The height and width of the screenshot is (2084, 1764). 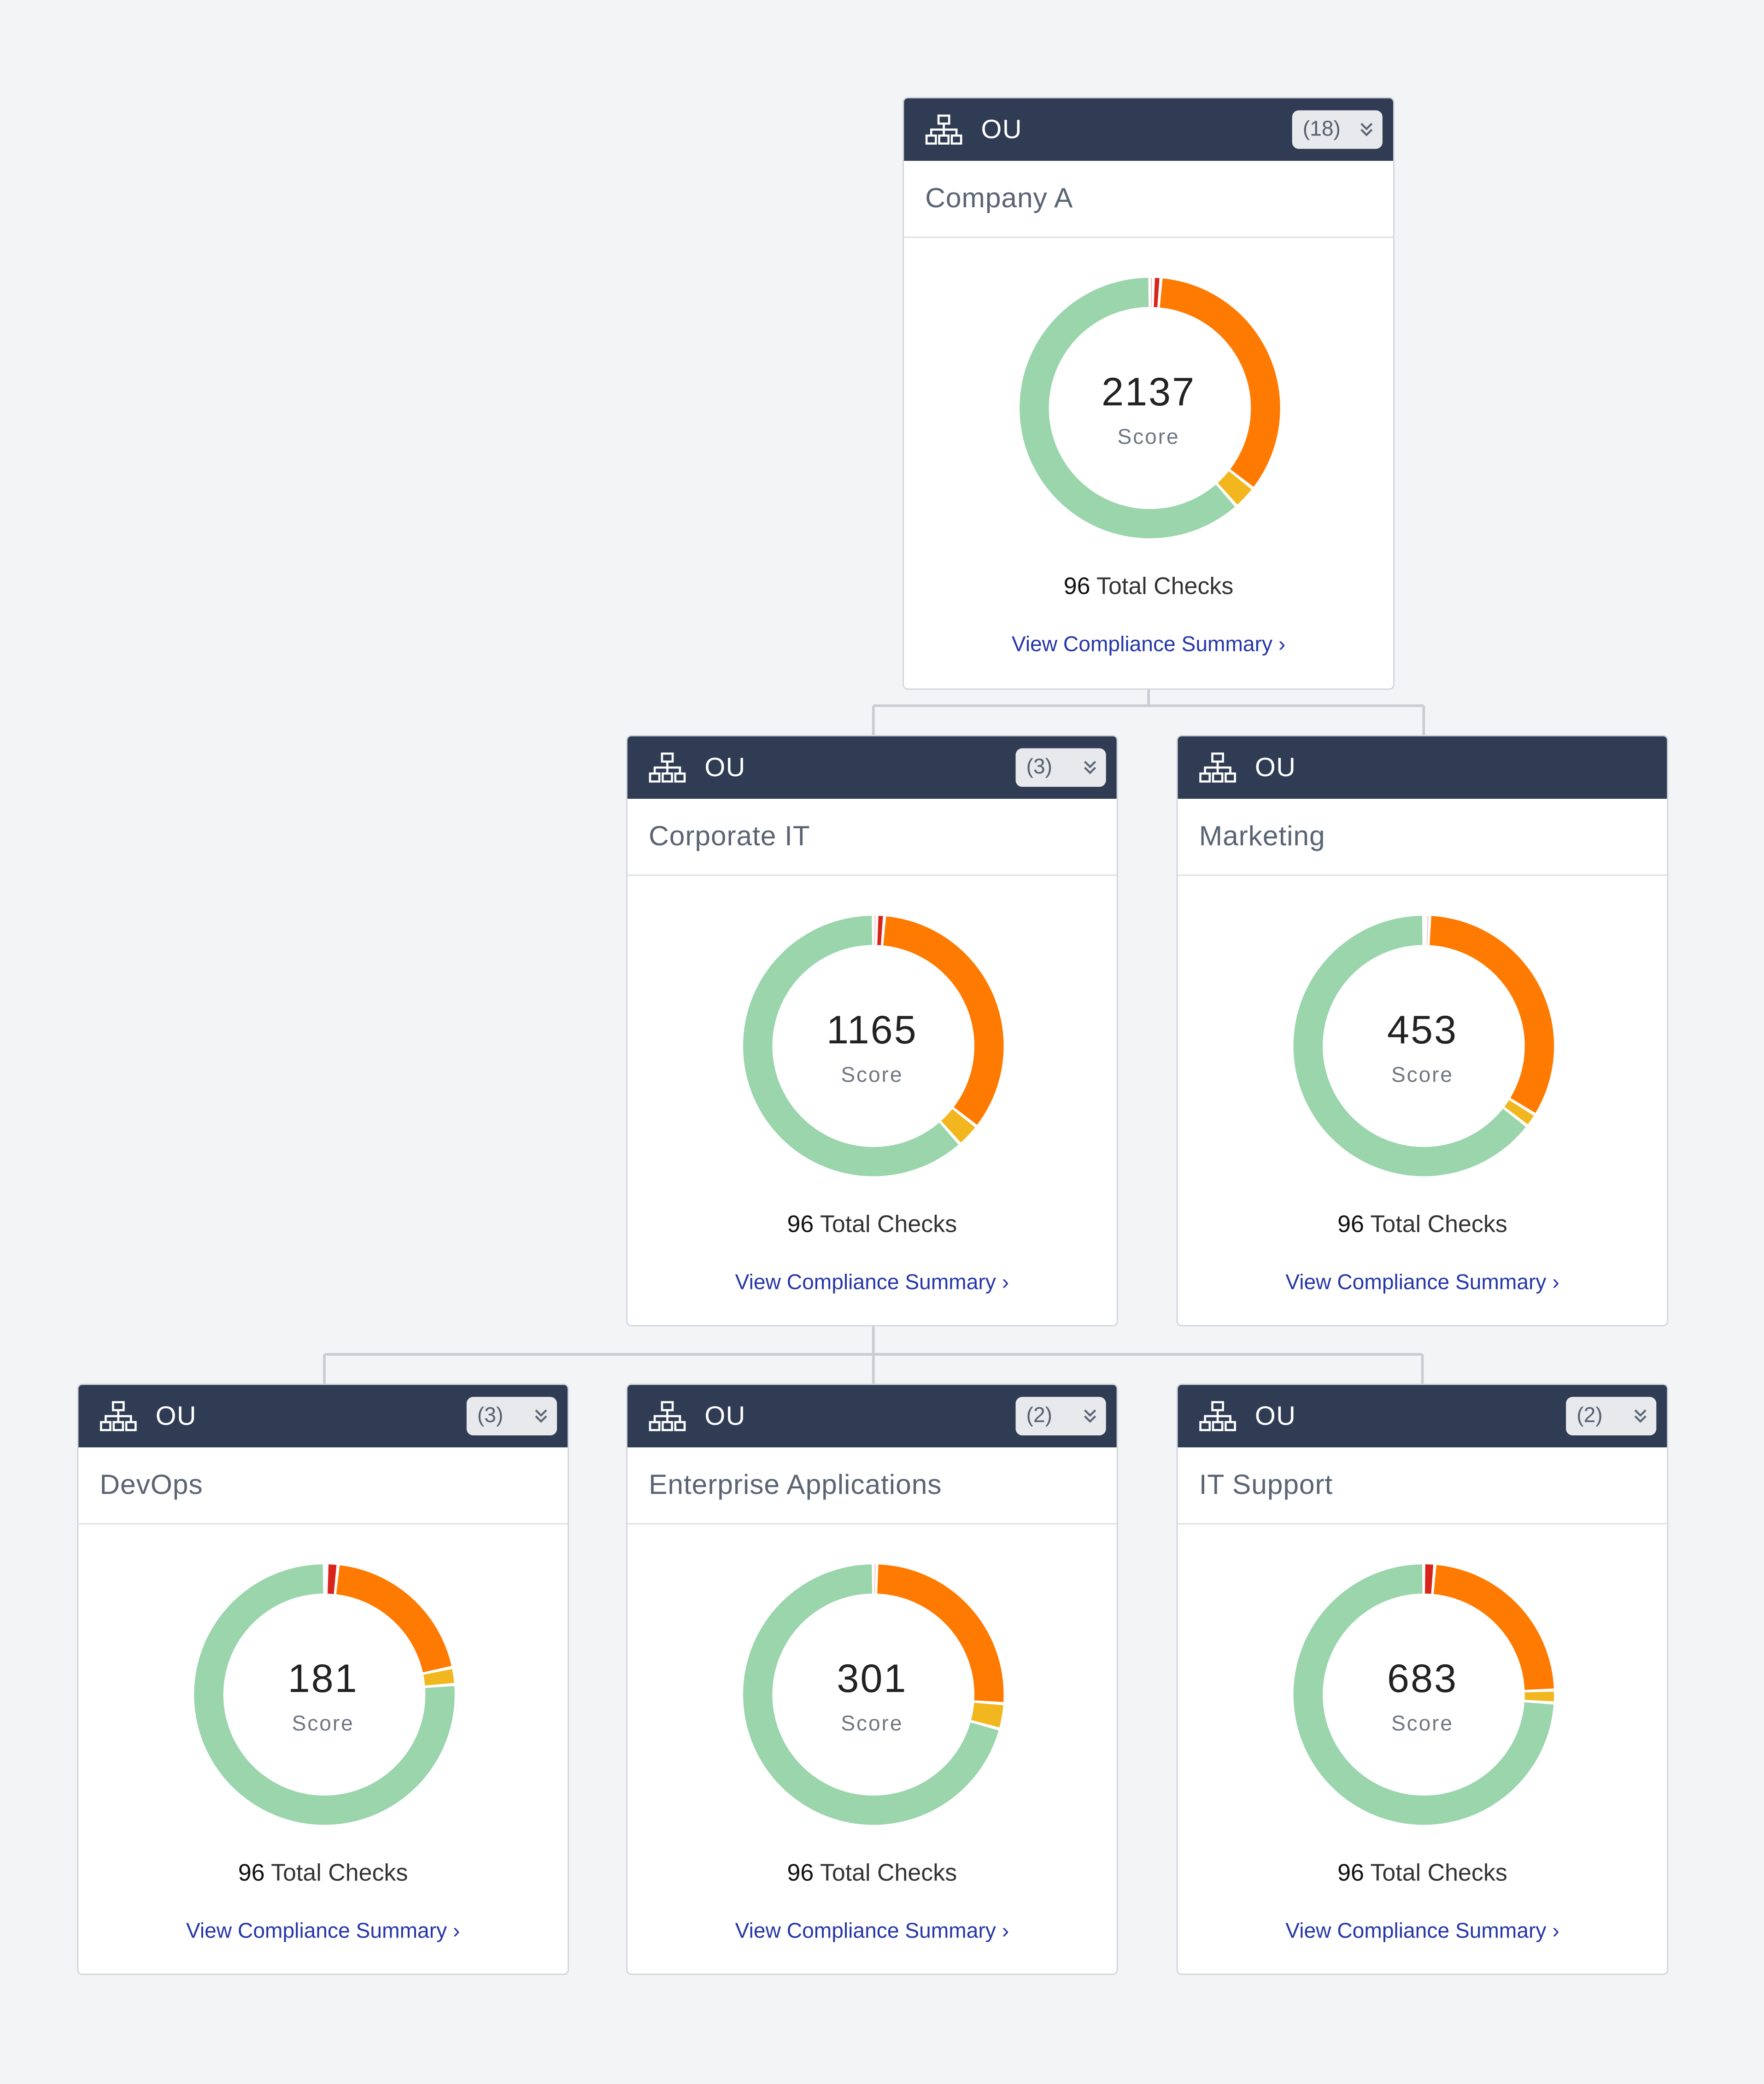 I want to click on children-count-dropdown: (18), so click(x=1337, y=129).